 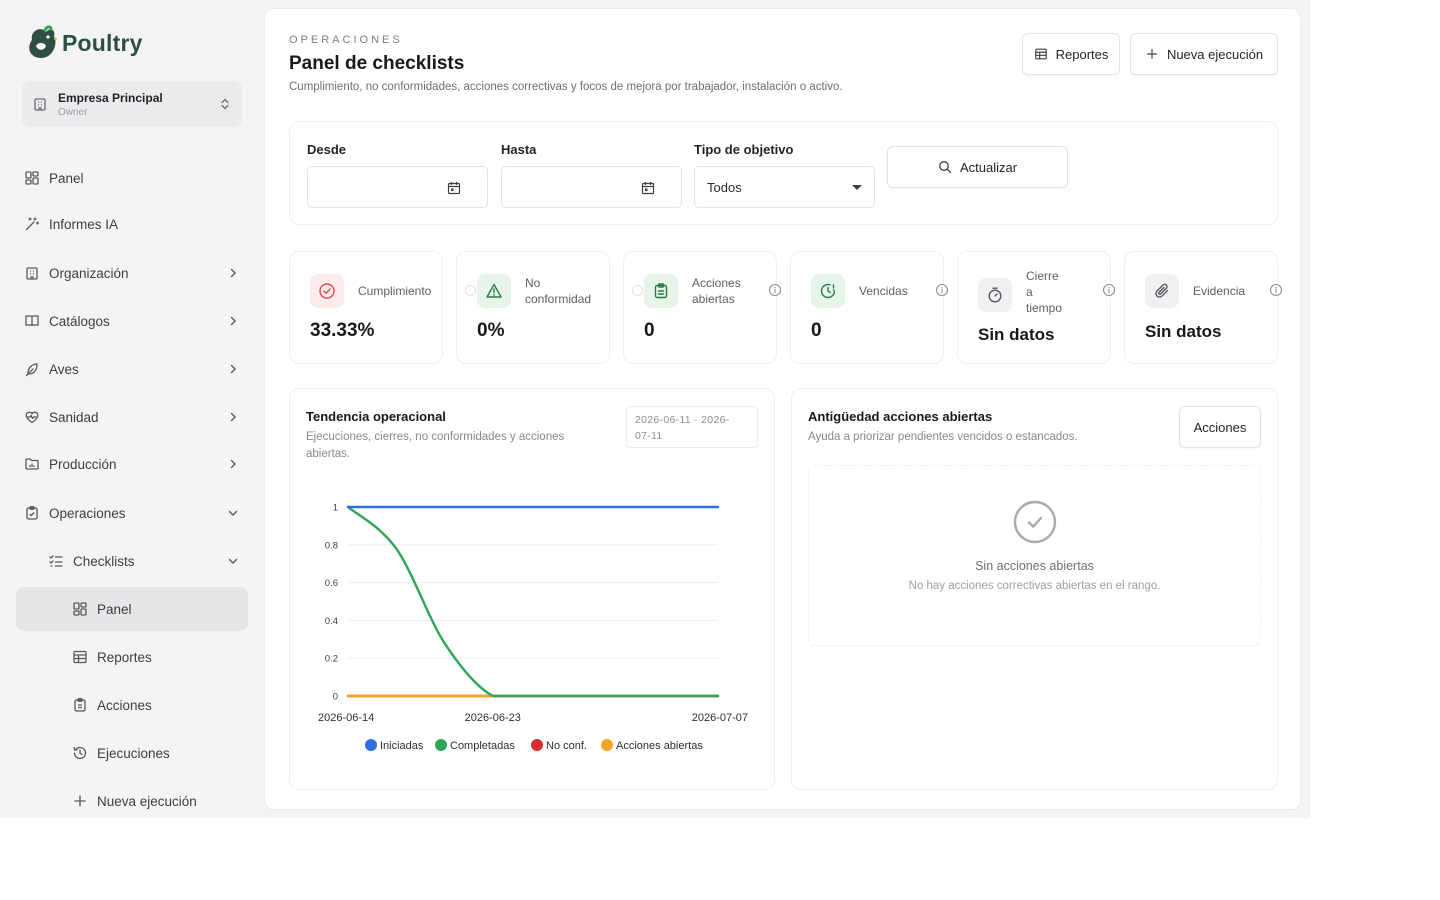 I want to click on y-tick-label: 0.8, so click(x=331, y=545).